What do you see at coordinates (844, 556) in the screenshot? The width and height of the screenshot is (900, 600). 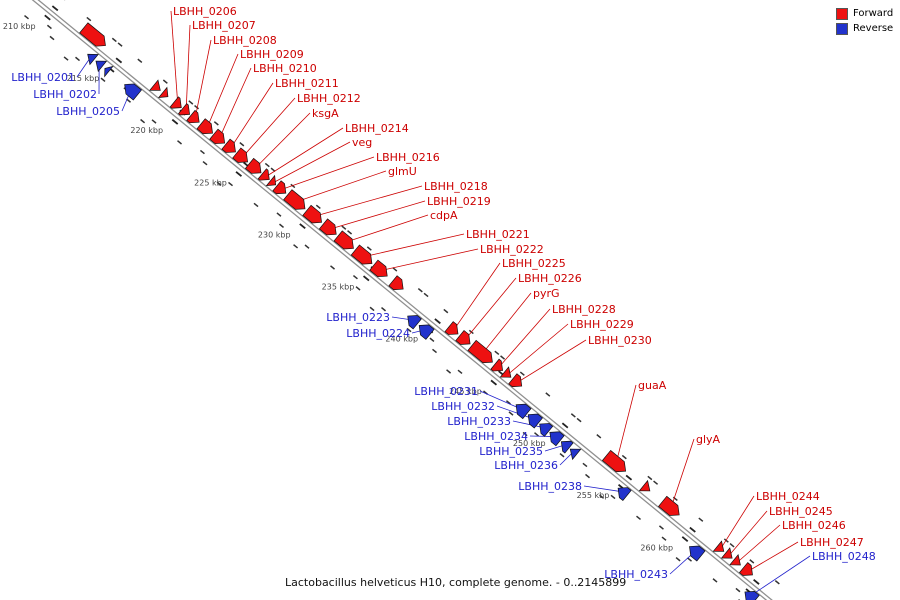 I see `gene-label: LBHH_0248` at bounding box center [844, 556].